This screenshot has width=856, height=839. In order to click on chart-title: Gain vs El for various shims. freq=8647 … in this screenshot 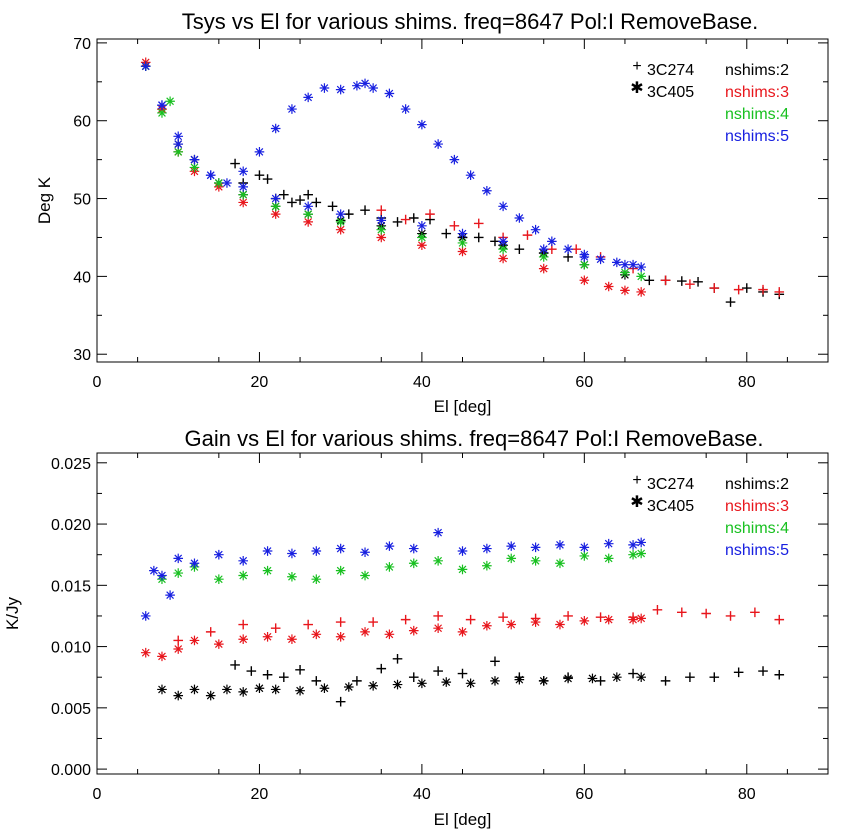, I will do `click(474, 438)`.